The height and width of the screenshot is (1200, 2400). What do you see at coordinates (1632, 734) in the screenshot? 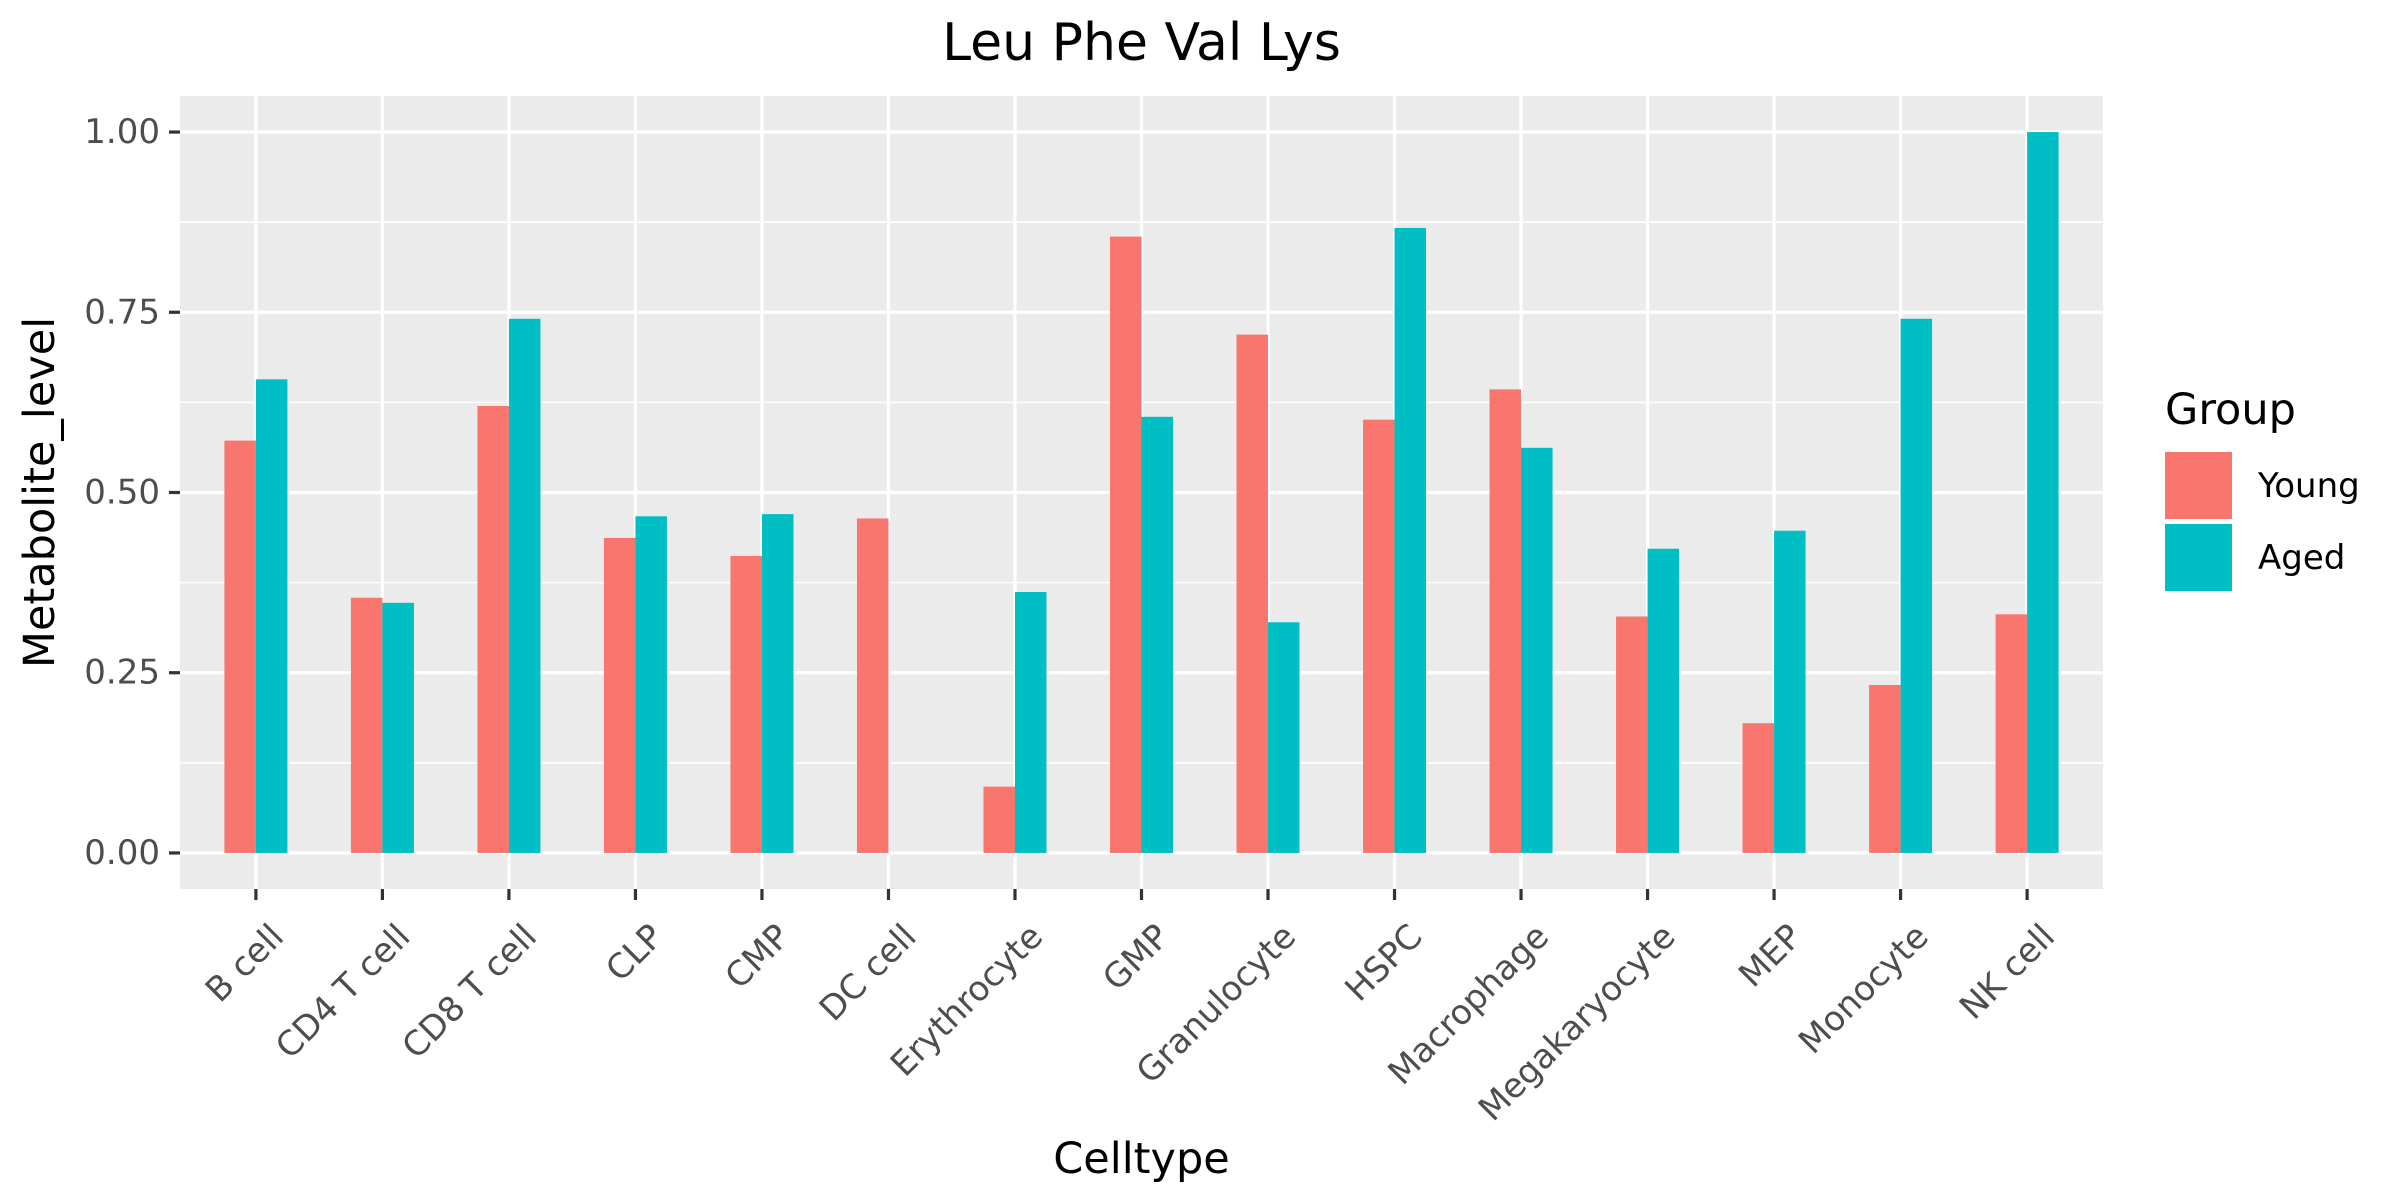
I see `bar-young-megakaryocyte` at bounding box center [1632, 734].